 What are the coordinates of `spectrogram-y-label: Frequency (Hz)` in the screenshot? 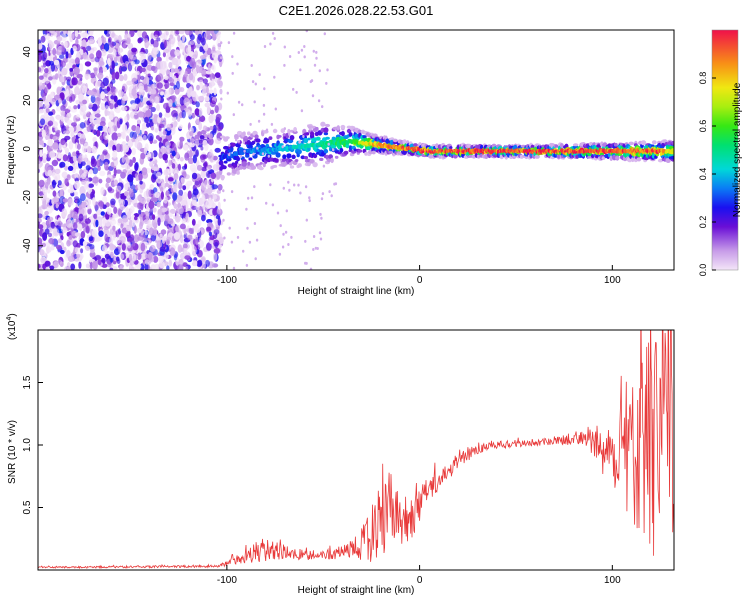 It's located at (11, 150).